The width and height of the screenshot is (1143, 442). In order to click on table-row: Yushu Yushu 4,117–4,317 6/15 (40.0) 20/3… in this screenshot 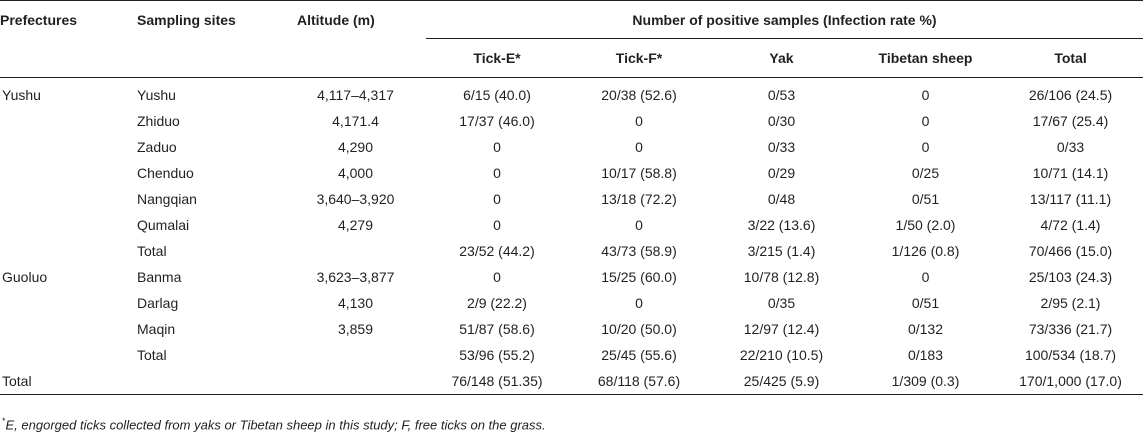, I will do `click(571, 93)`.